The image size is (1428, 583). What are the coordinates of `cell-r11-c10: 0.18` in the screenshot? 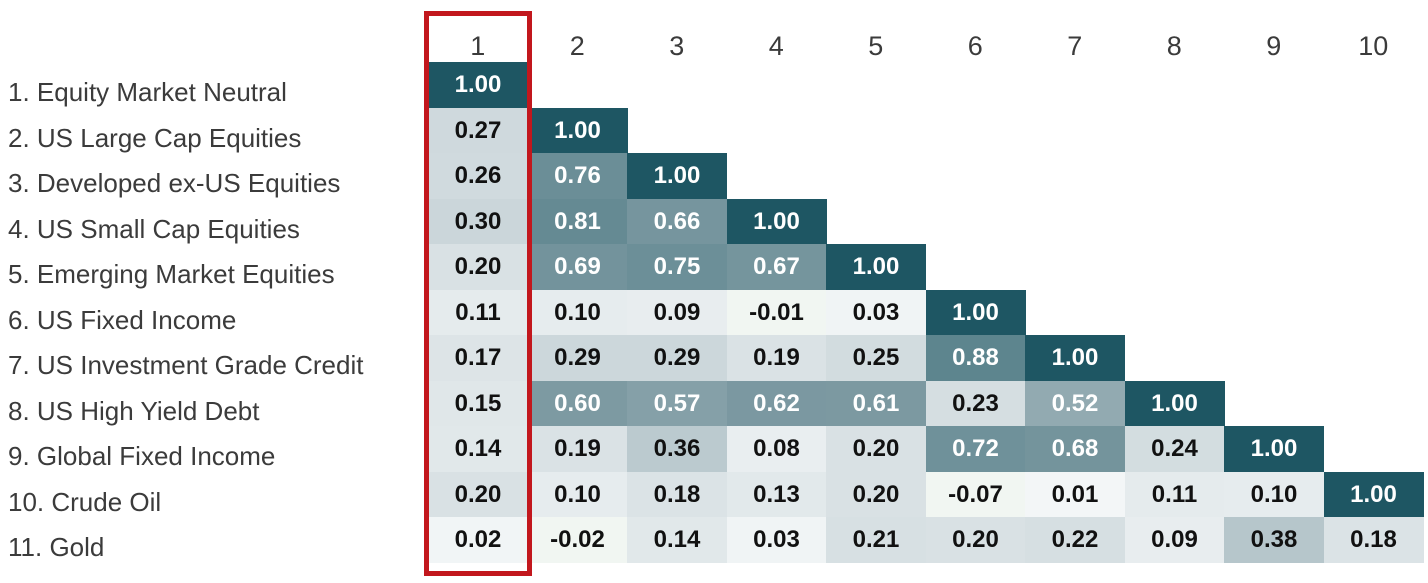 It's located at (1373, 540).